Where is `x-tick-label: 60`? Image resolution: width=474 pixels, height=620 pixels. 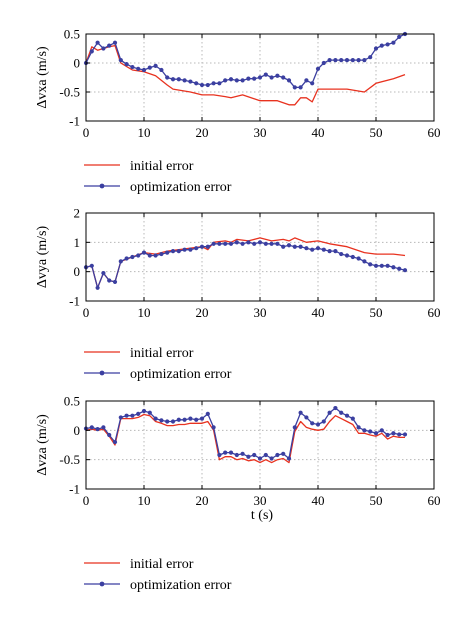
x-tick-label: 60 is located at coordinates (434, 312).